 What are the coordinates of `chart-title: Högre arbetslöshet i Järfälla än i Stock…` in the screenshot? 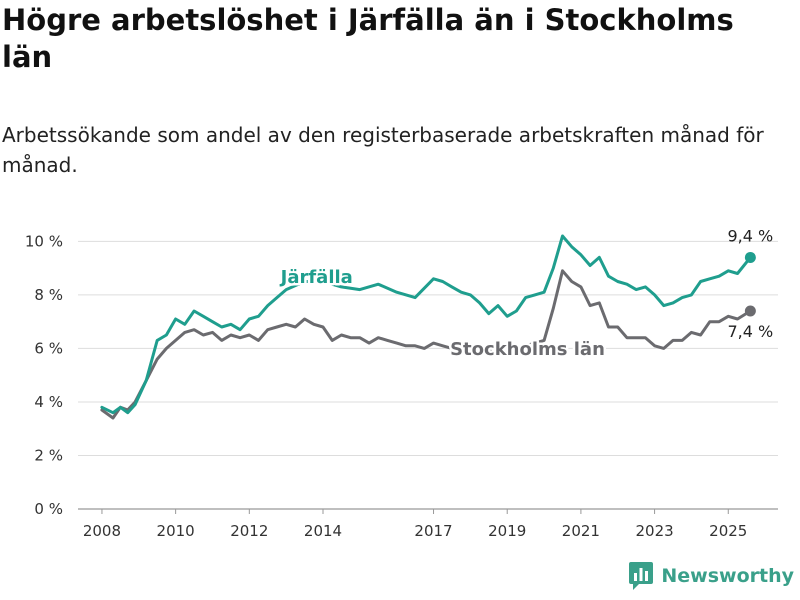 It's located at (368, 38).